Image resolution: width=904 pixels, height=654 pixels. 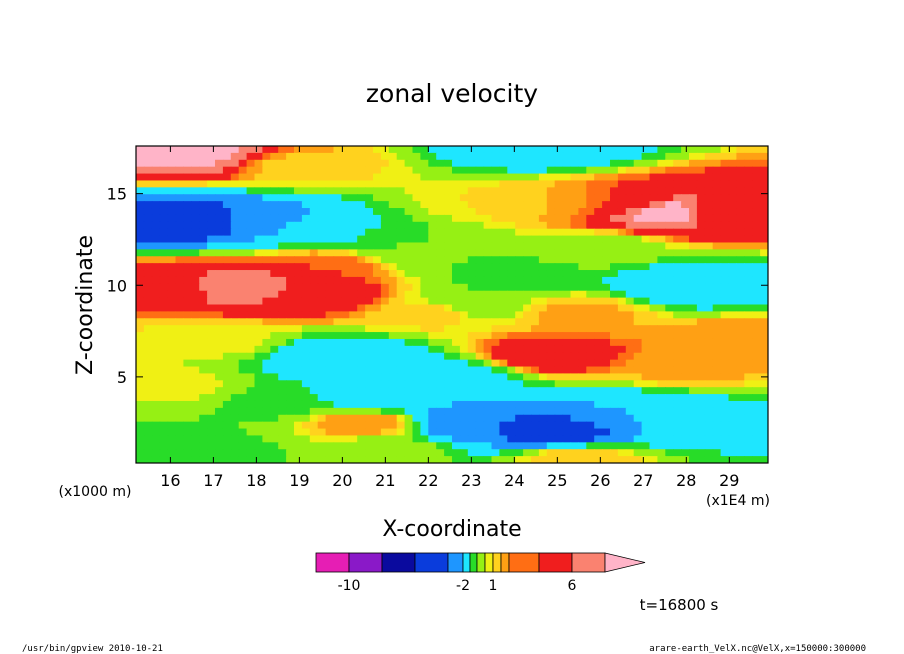 What do you see at coordinates (332, 562) in the screenshot?
I see `colorbar-segment` at bounding box center [332, 562].